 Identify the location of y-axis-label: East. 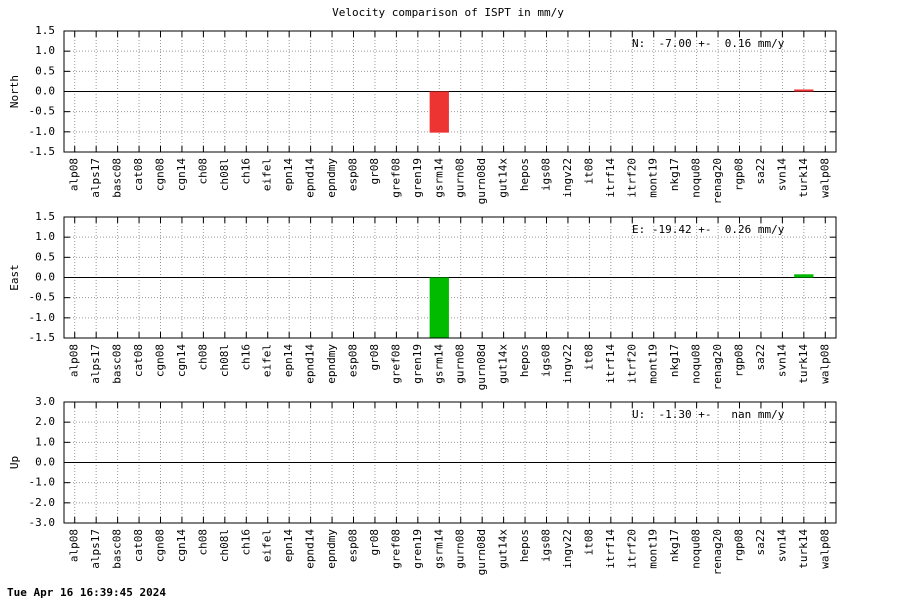
(14, 277).